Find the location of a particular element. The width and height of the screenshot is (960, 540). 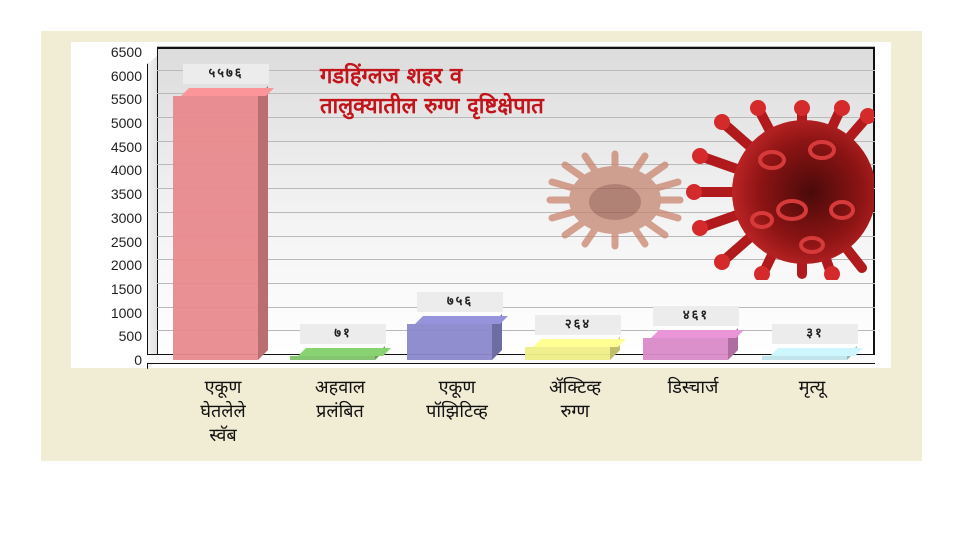

x-axis-label-line: डिस्चार्ज is located at coordinates (693, 387).